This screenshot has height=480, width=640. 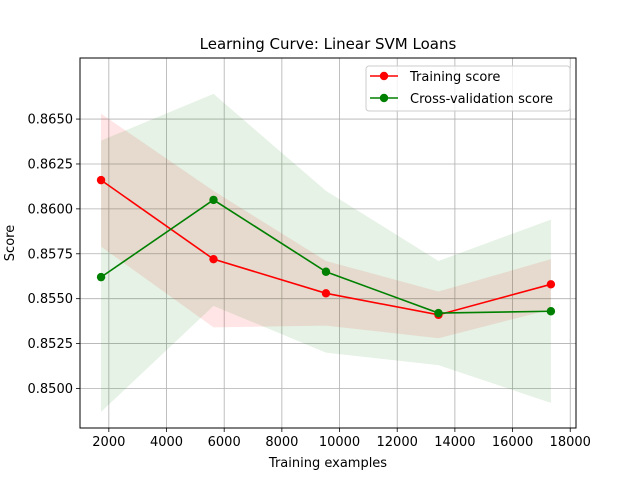 I want to click on x-tick-label: 10000, so click(x=339, y=442).